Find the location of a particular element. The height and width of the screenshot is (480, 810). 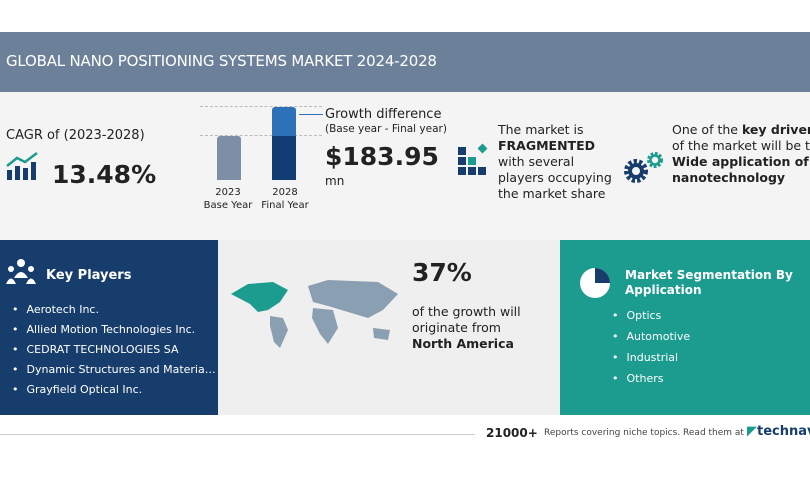

segmentation-list: Optics Automotive Industrial Others is located at coordinates (651, 351).